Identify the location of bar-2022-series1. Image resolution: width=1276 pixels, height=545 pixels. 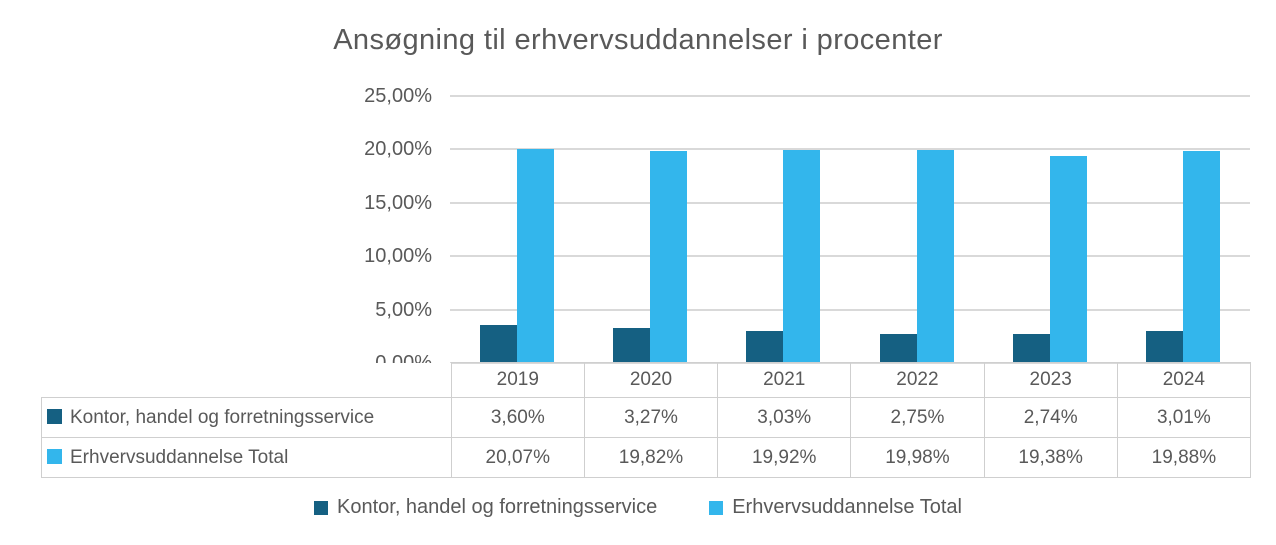
(898, 348).